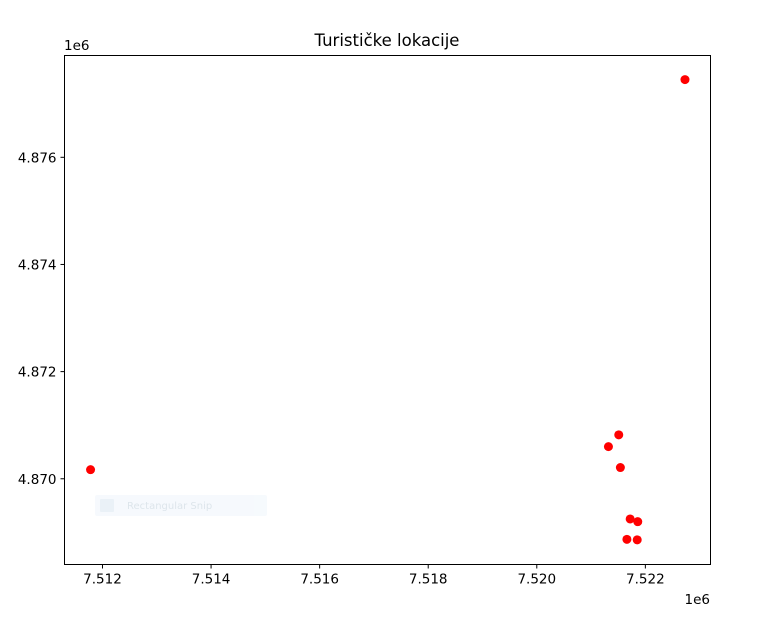  Describe the element at coordinates (645, 580) in the screenshot. I see `x-tick-label: 7.522` at that location.